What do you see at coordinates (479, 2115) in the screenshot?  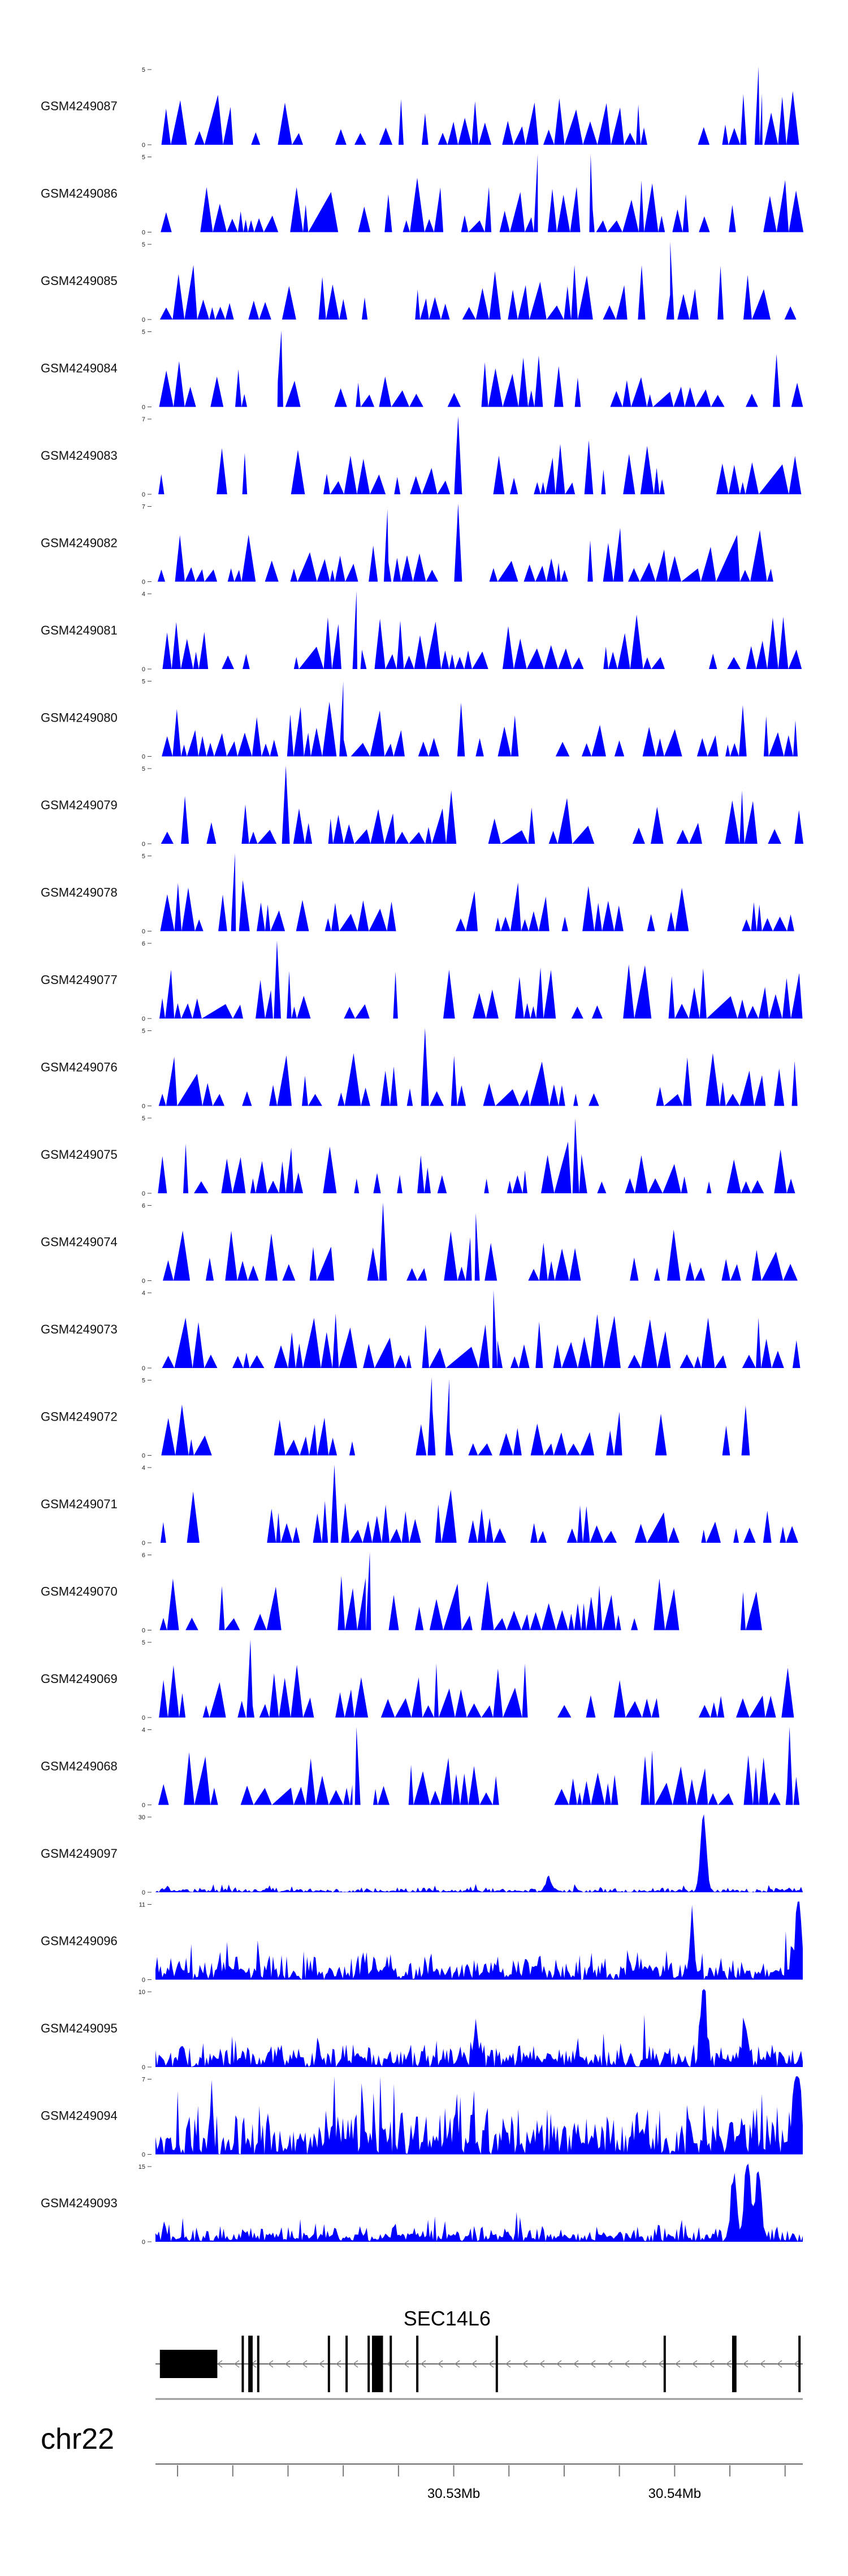 I see `coverage-area-GSM4249094` at bounding box center [479, 2115].